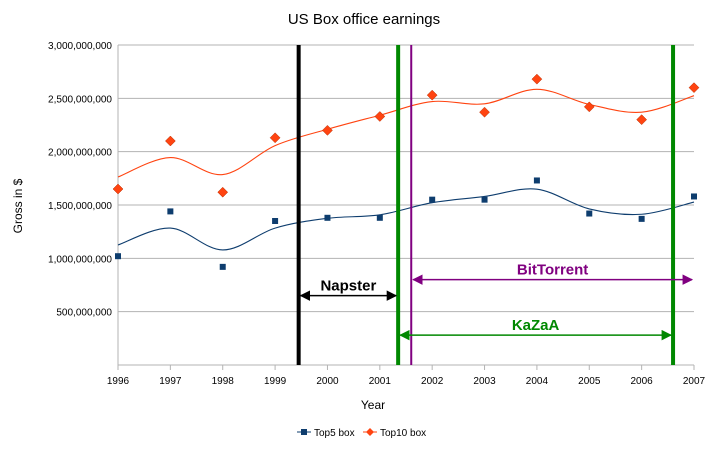 The width and height of the screenshot is (714, 454). I want to click on x-tick-label: 2004, so click(537, 381).